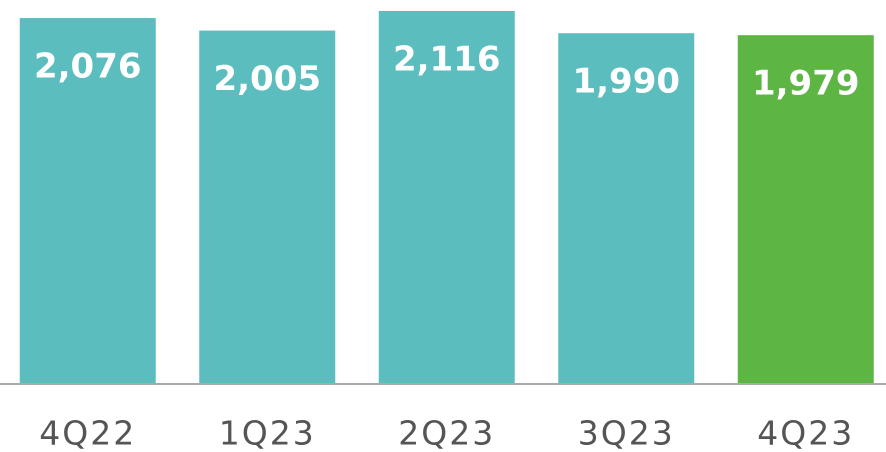 The height and width of the screenshot is (452, 886). What do you see at coordinates (88, 67) in the screenshot?
I see `value-label: 2,076` at bounding box center [88, 67].